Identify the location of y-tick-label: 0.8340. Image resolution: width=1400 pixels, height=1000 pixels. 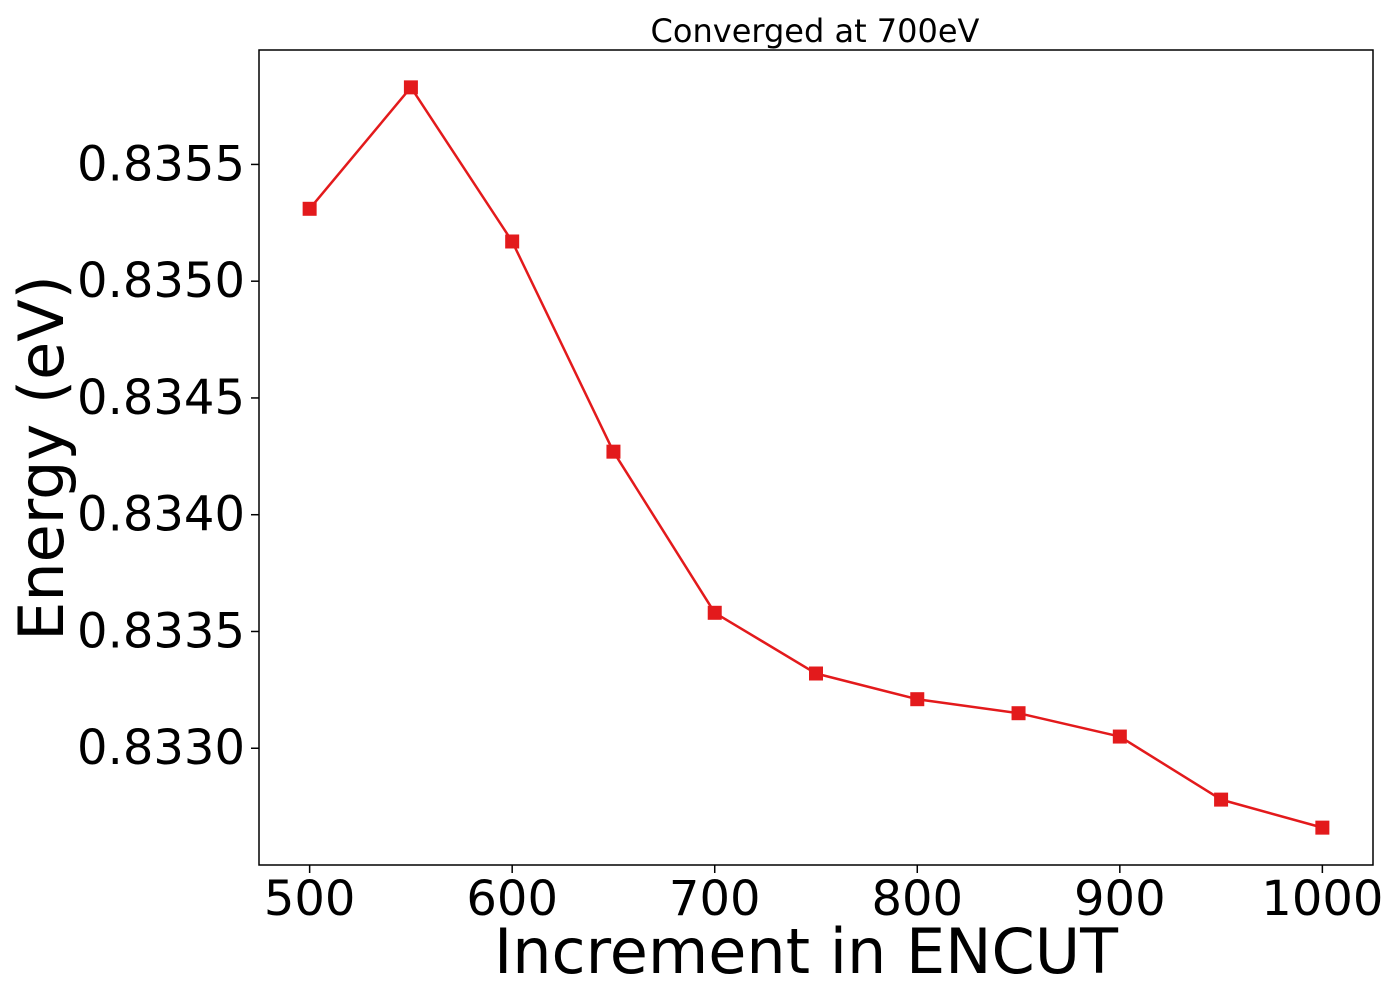
(161, 515).